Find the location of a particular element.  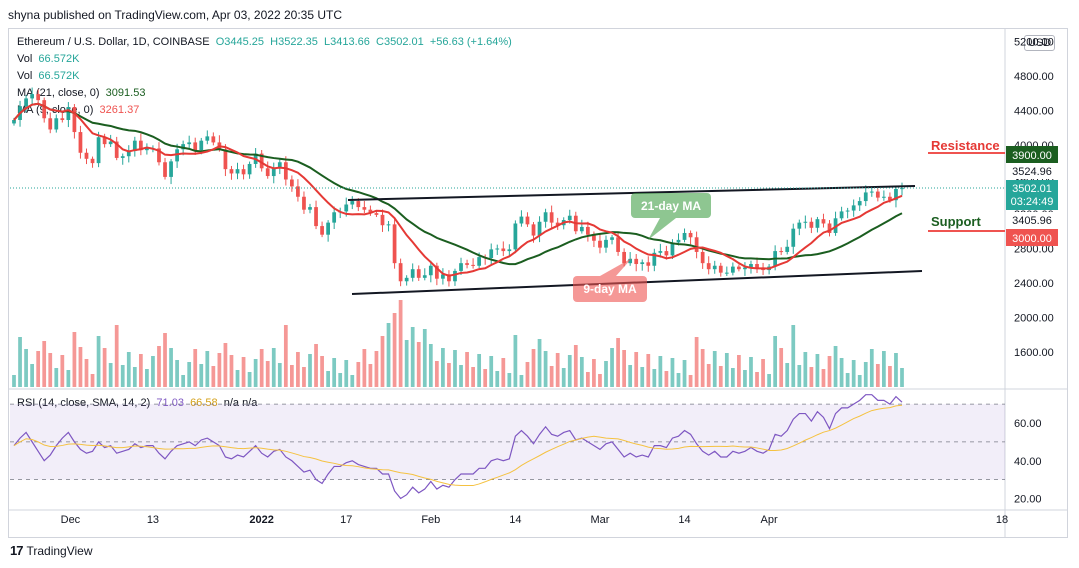

x-tick-label: 14 is located at coordinates (515, 520).